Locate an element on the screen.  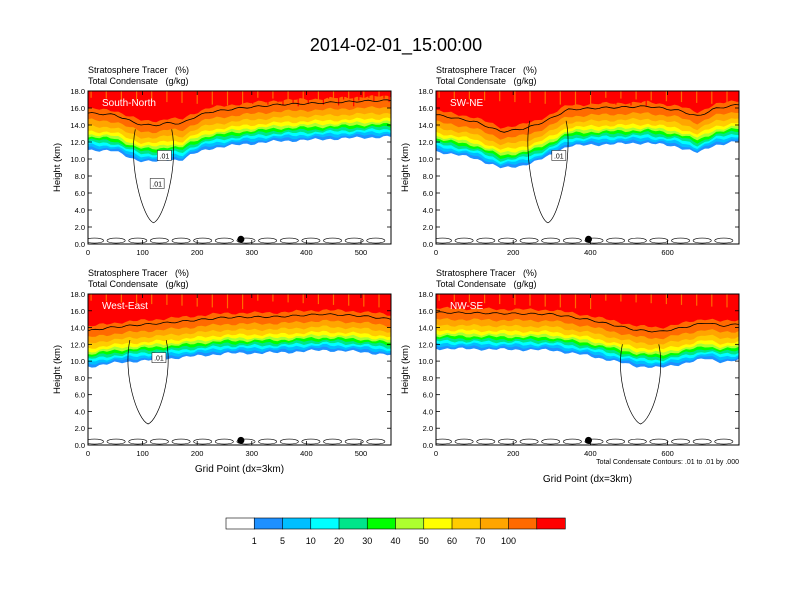
x-tick-label: 200 is located at coordinates (197, 252).